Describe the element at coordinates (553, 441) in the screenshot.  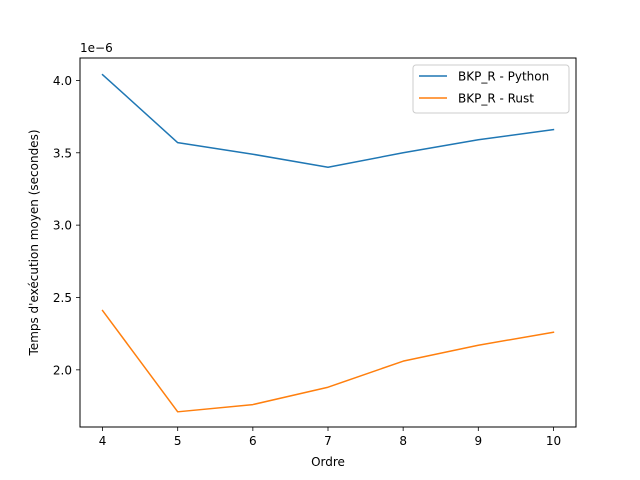
I see `x-tick-label: 10` at that location.